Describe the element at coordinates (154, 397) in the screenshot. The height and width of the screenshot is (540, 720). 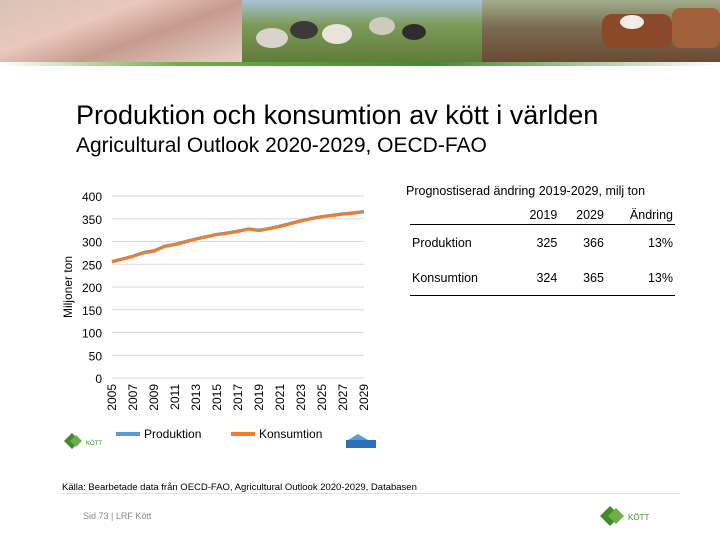
I see `x-tick-label: 2009` at that location.